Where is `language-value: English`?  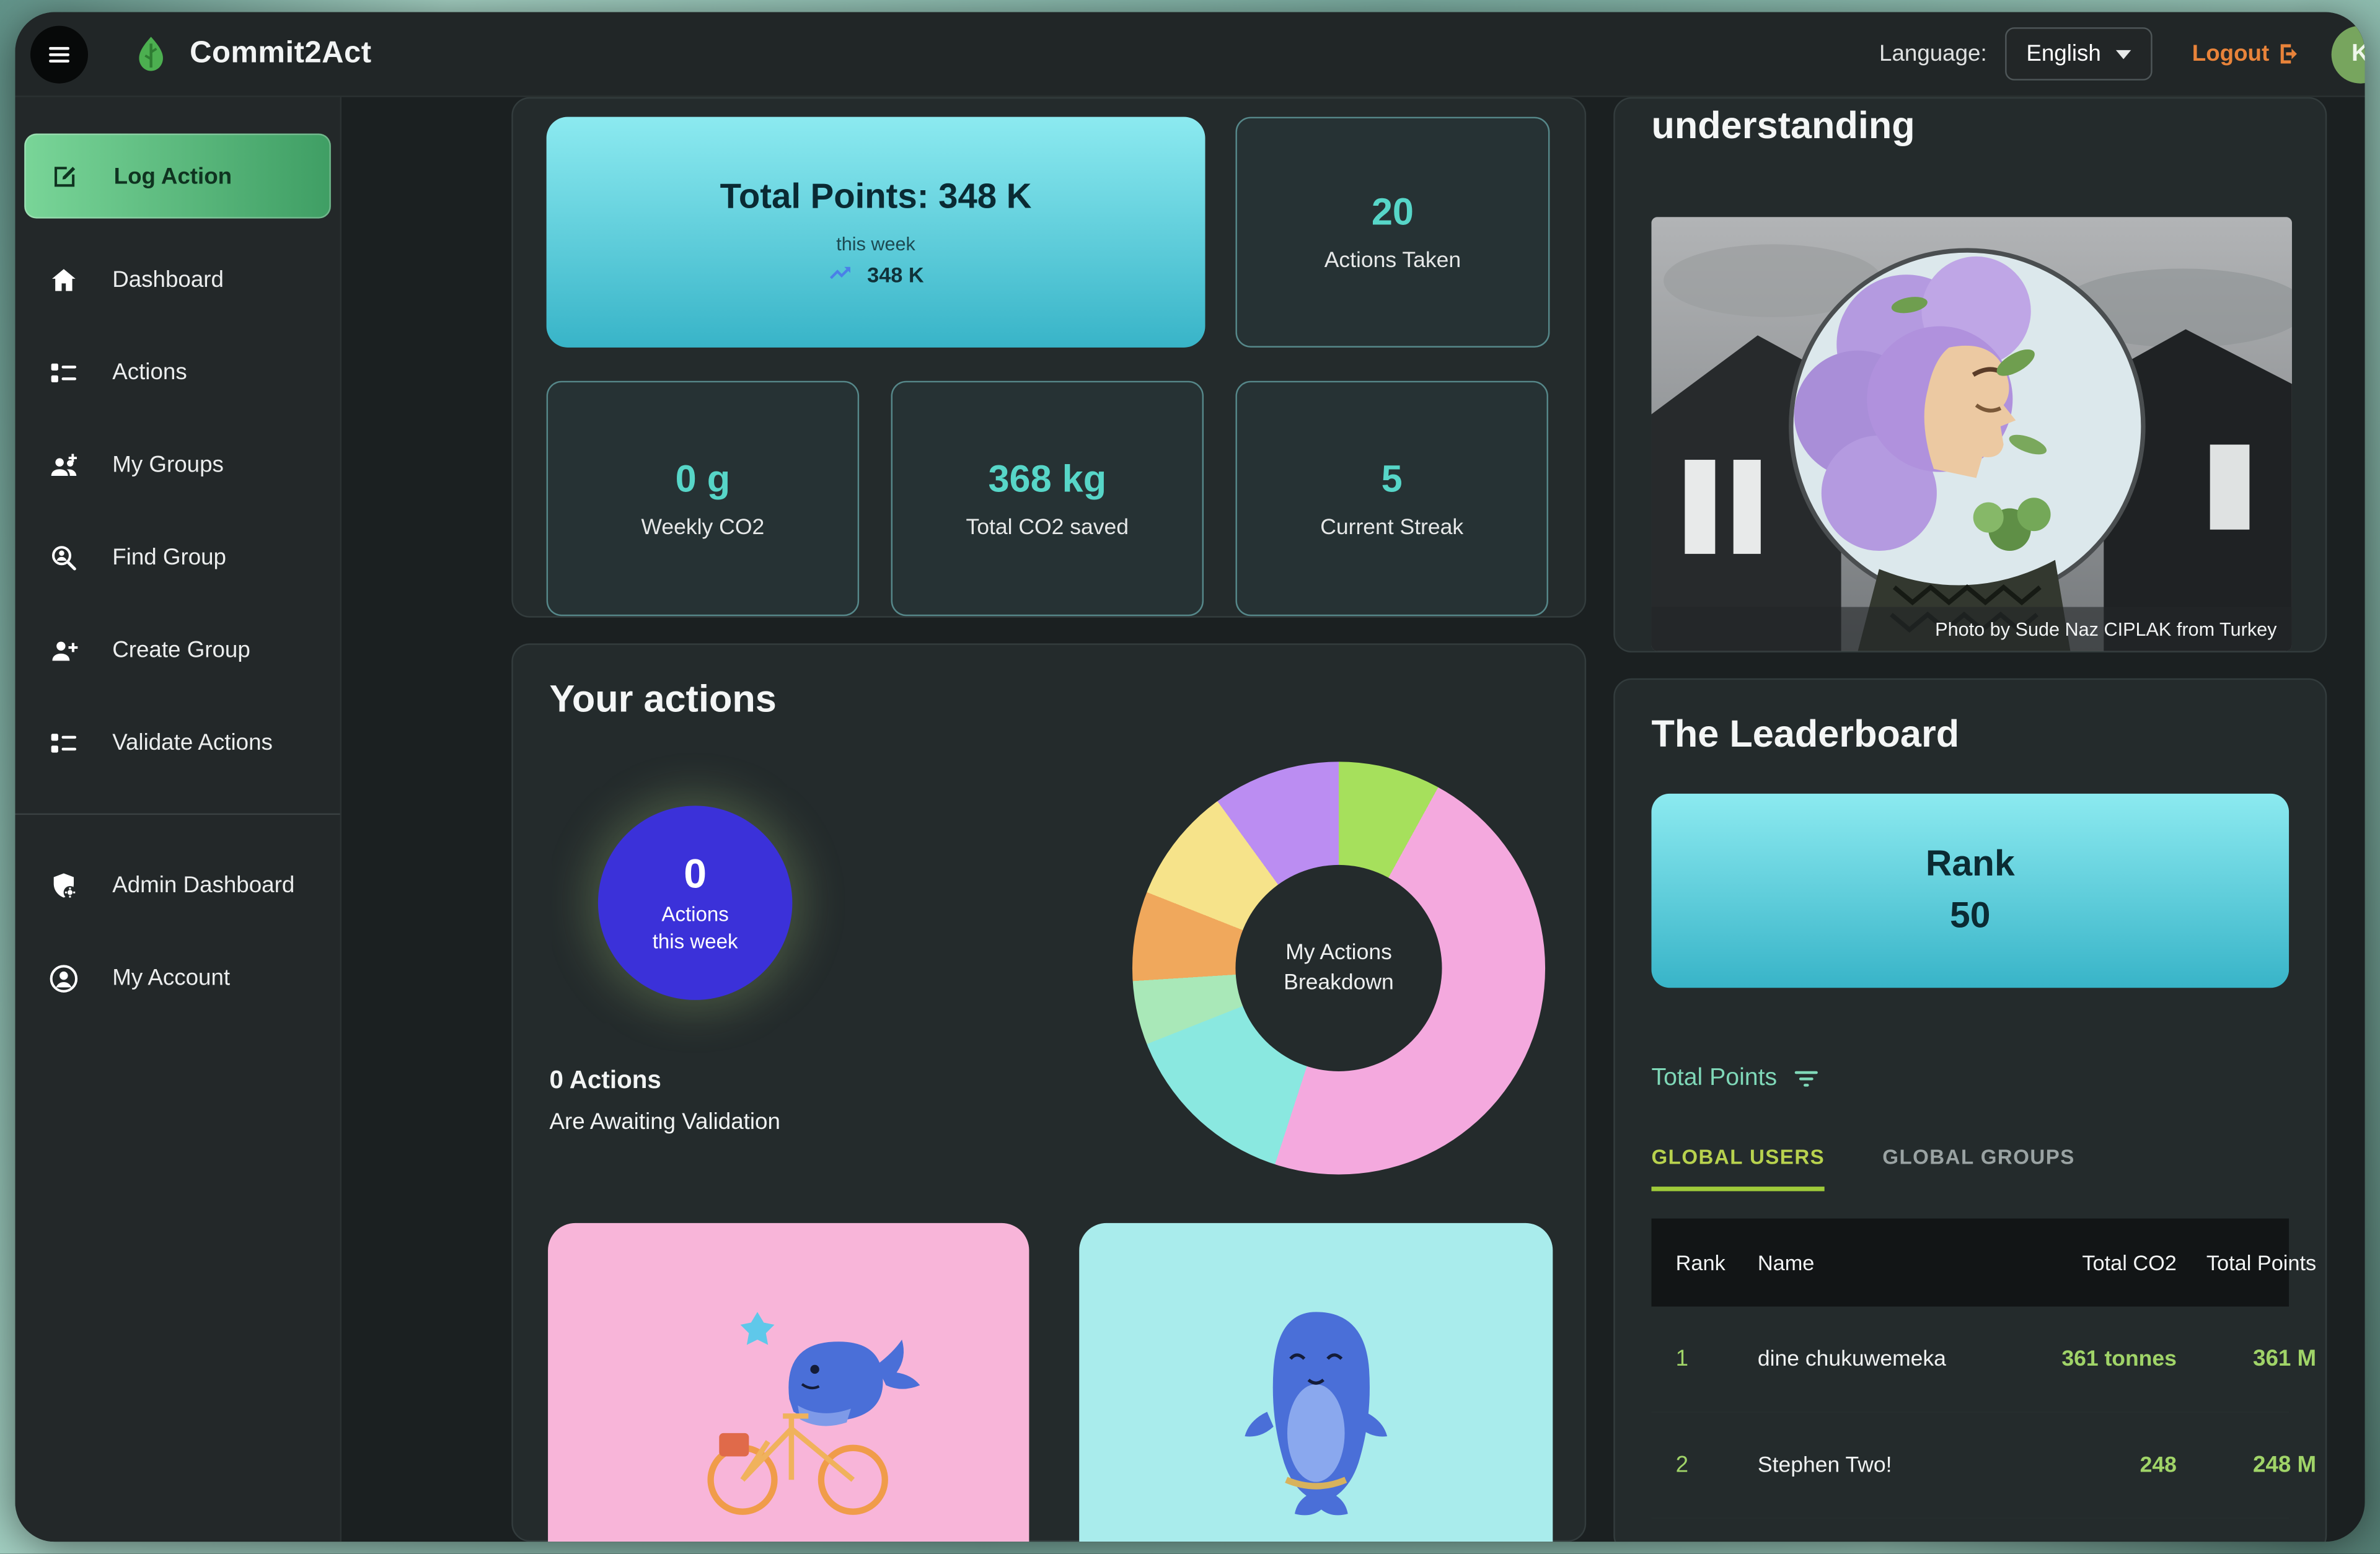
language-value: English is located at coordinates (2063, 54).